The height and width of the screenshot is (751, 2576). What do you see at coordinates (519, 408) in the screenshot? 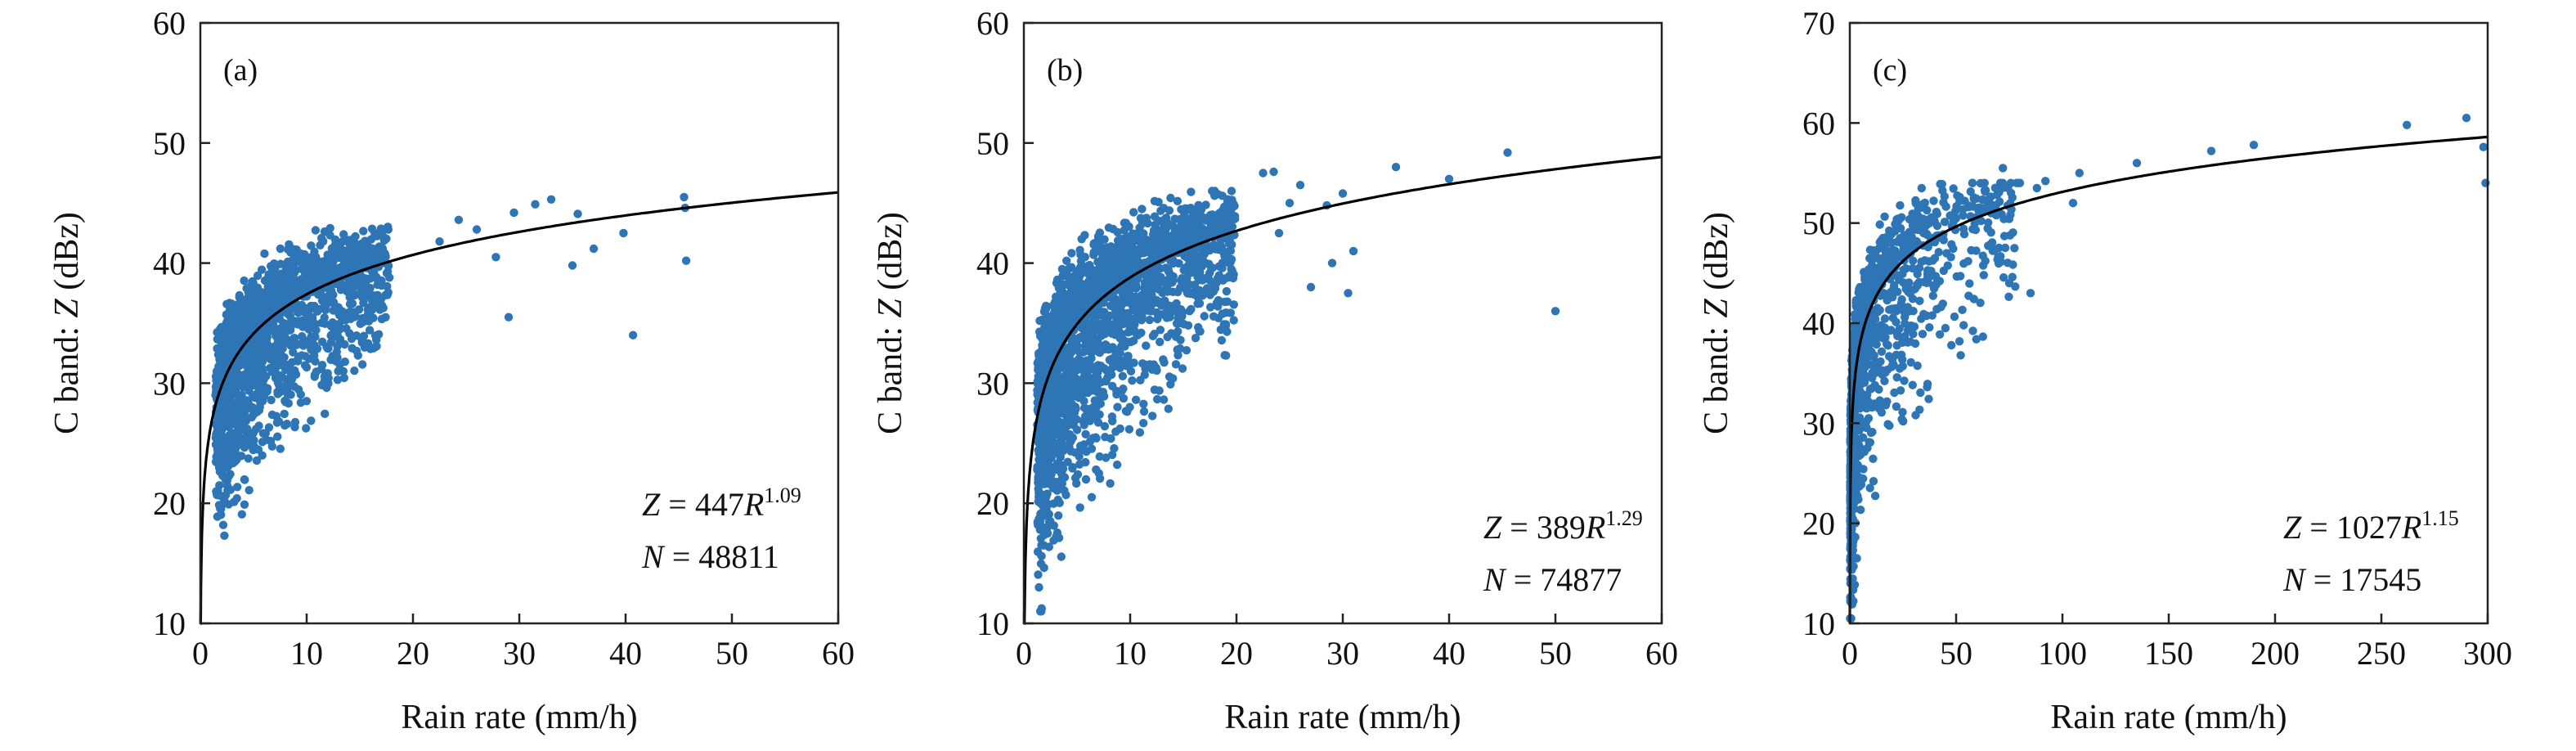
I see `fit-curve-a` at bounding box center [519, 408].